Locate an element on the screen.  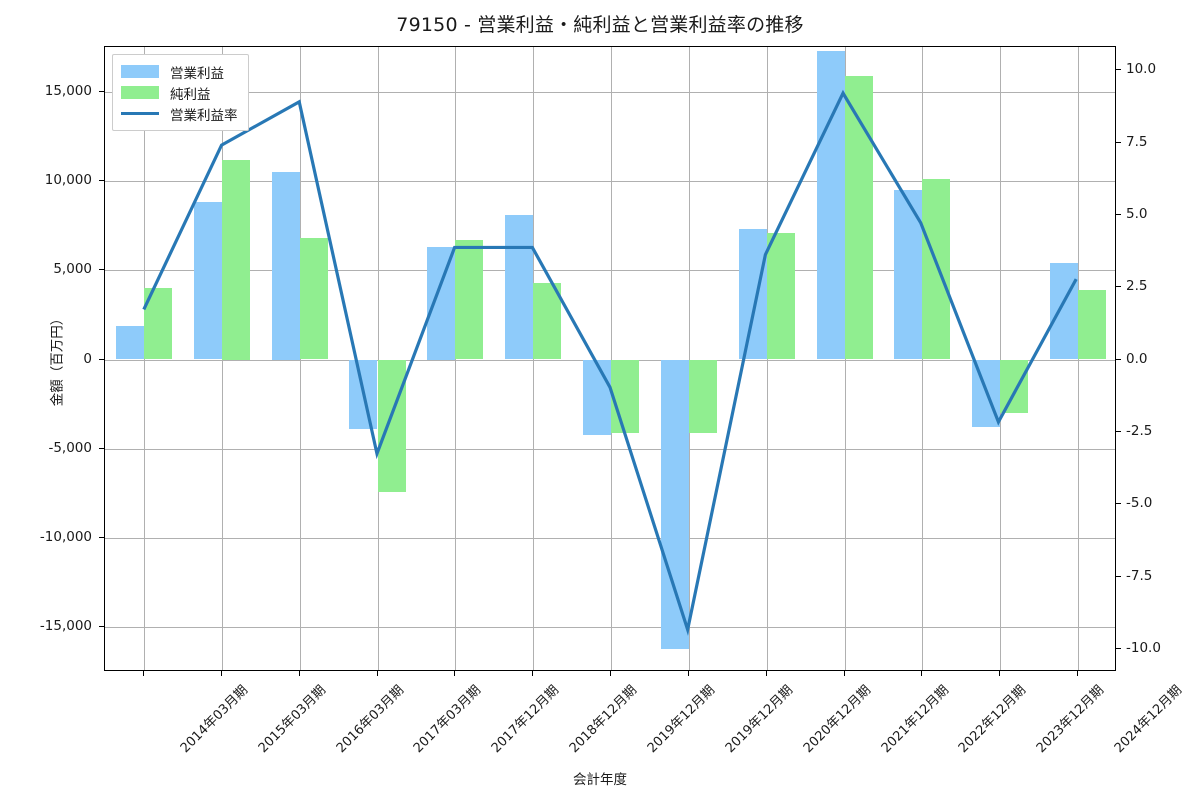
legend-label-net-profit: 純利益 is located at coordinates (190, 94).